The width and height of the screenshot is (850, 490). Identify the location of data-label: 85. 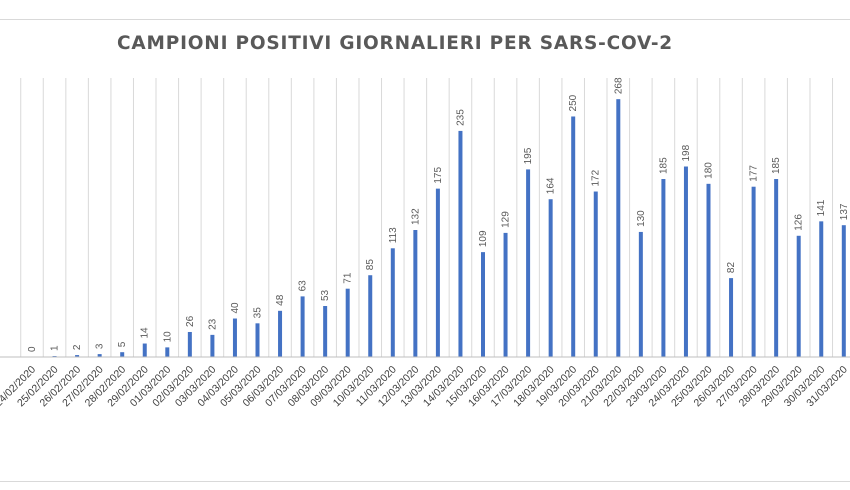
(370, 265).